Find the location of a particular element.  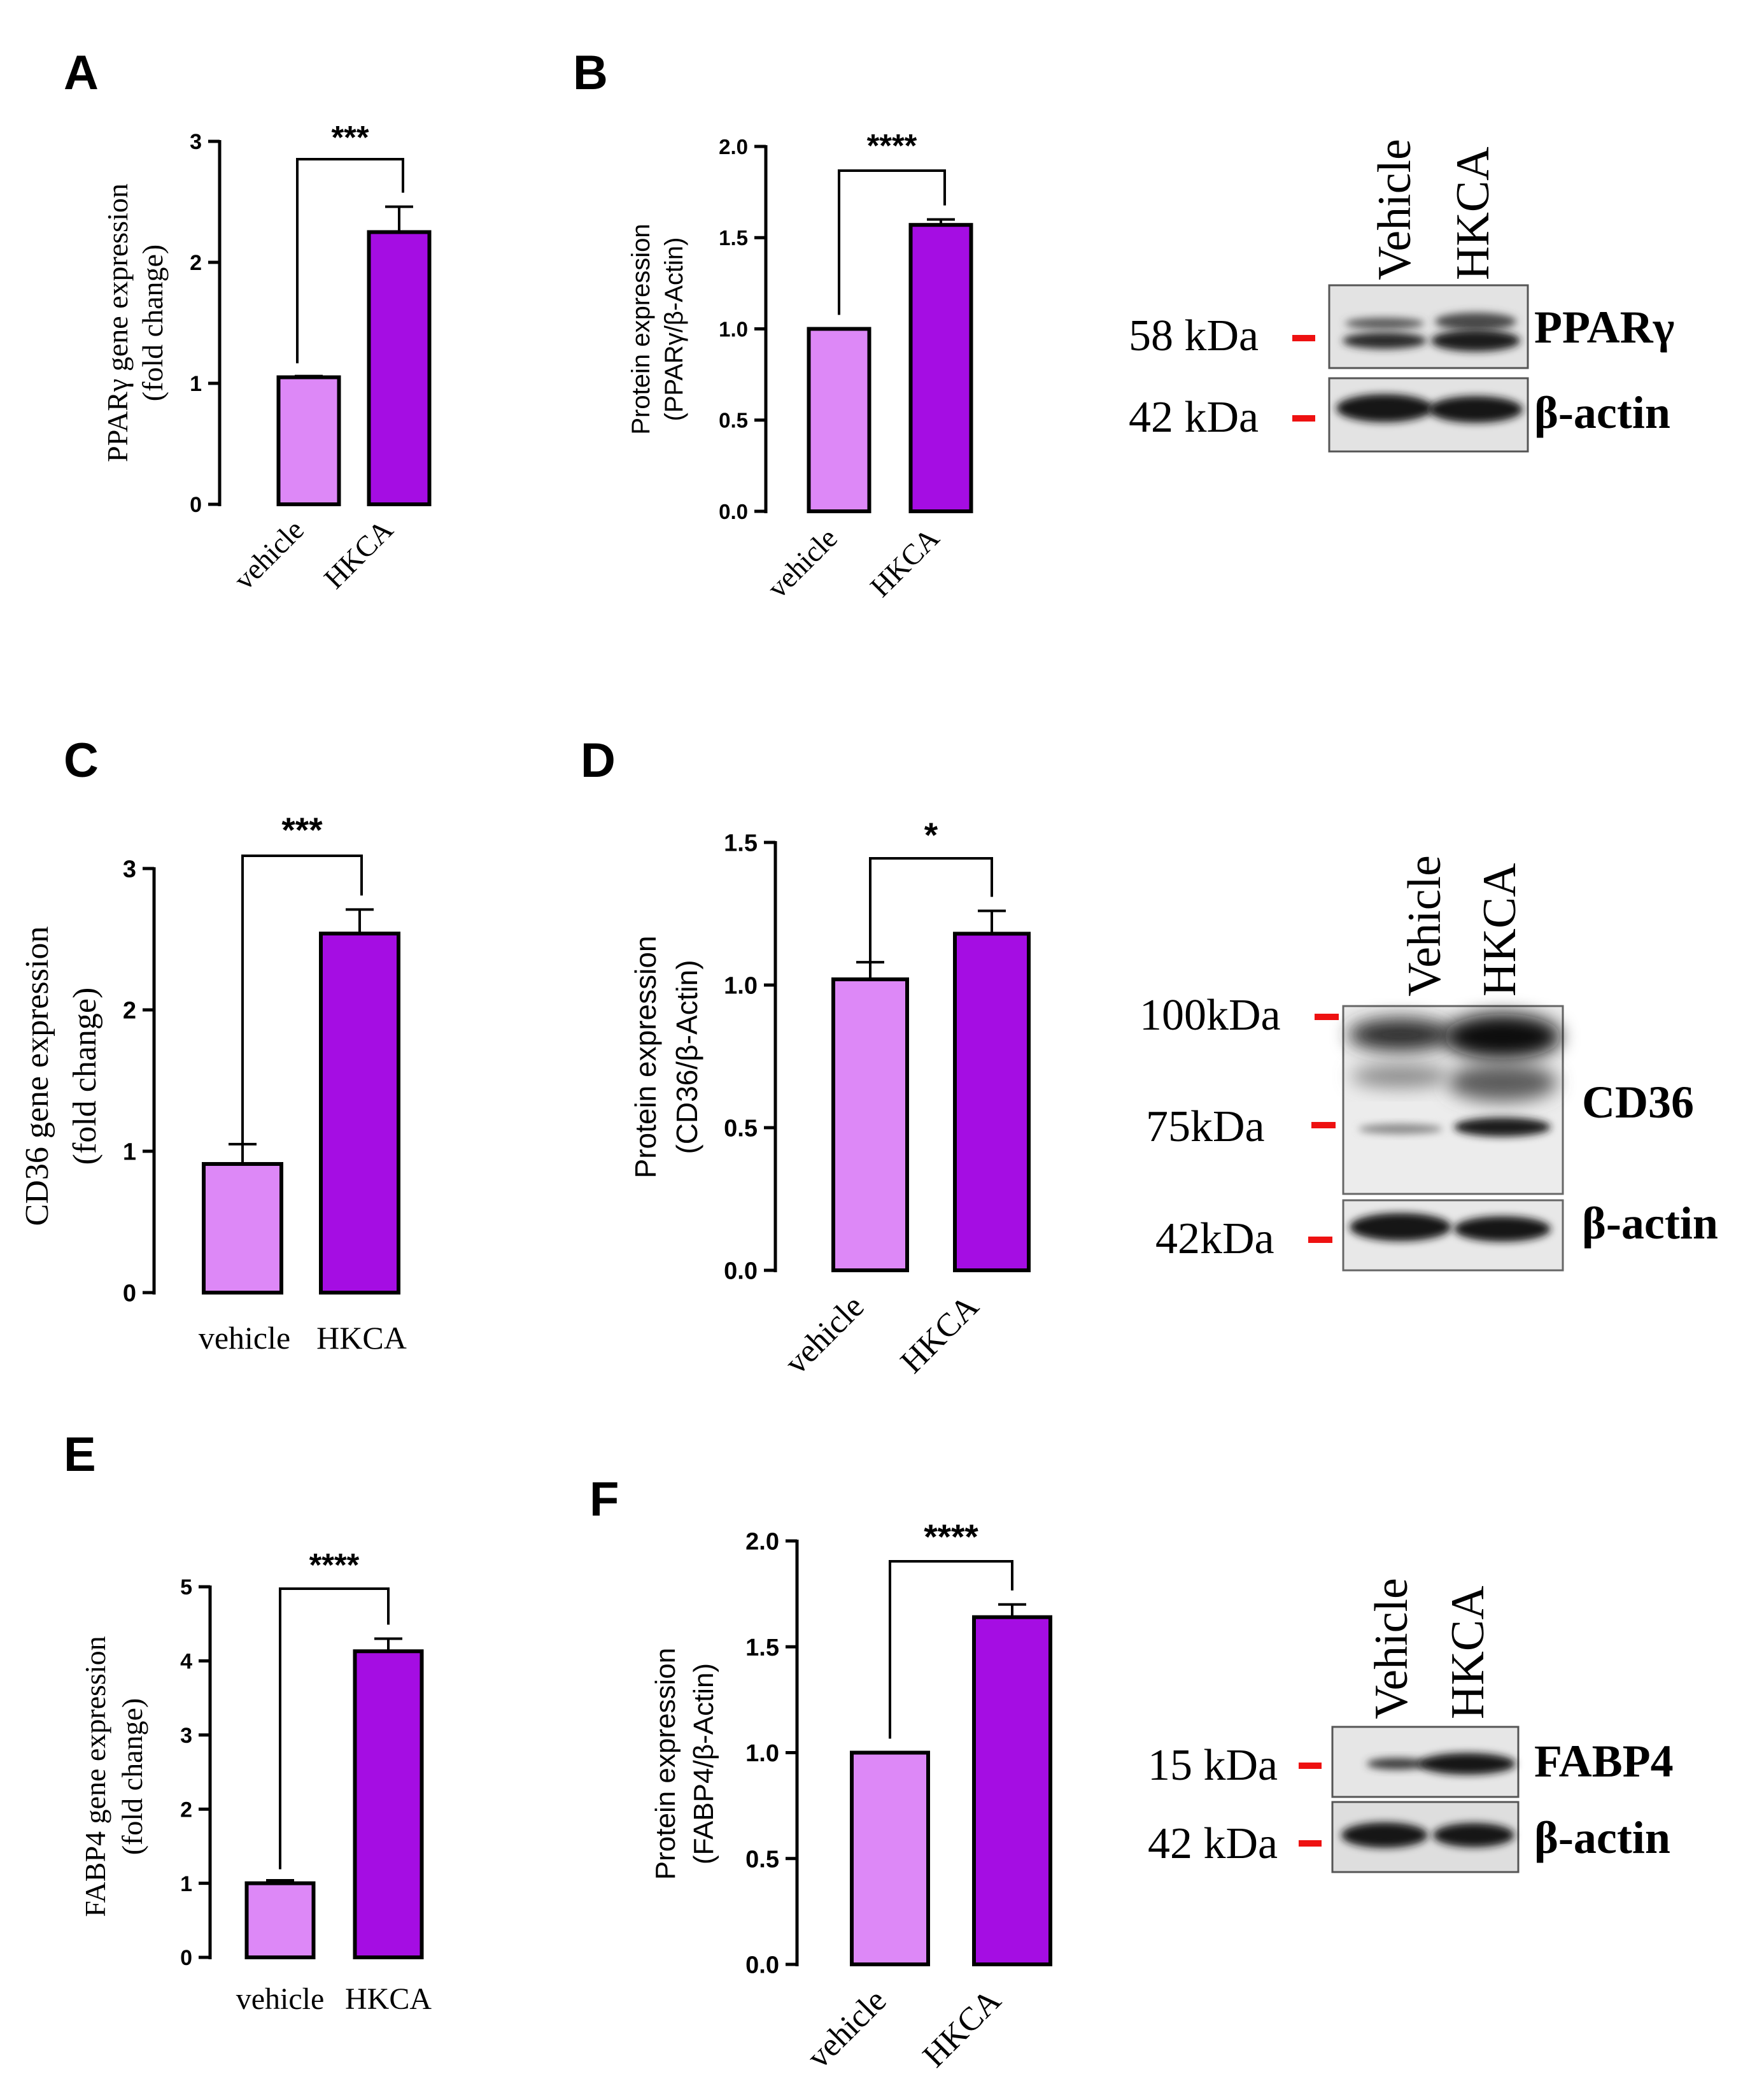

y-tick-label: 5 is located at coordinates (186, 1588).